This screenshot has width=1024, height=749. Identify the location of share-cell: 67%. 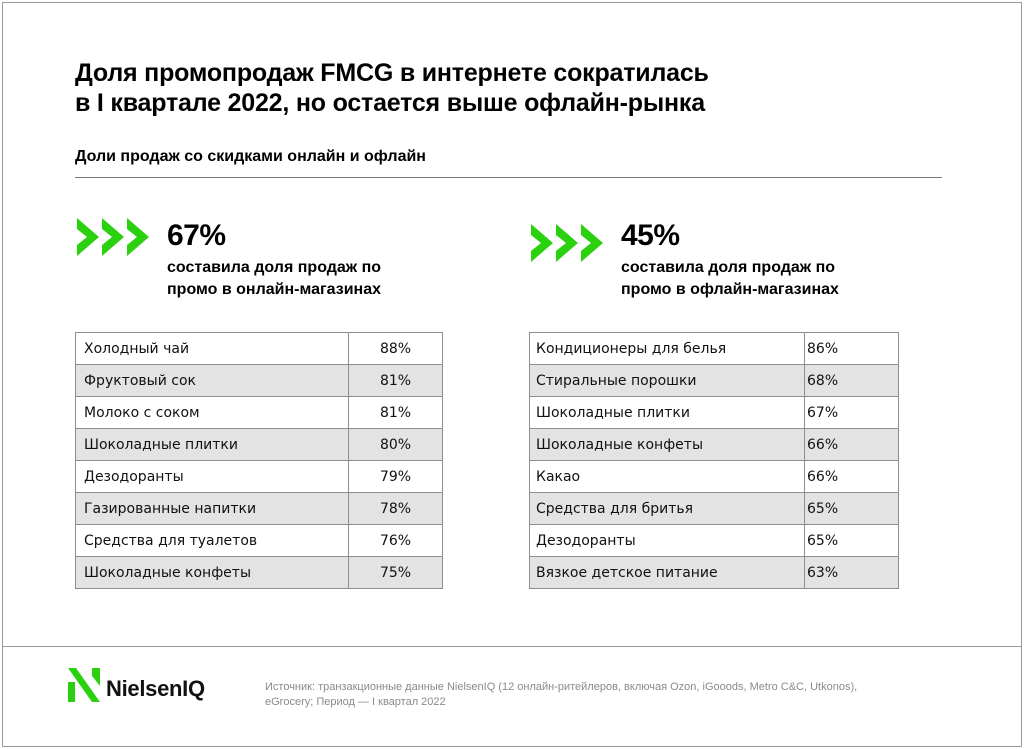
(851, 412).